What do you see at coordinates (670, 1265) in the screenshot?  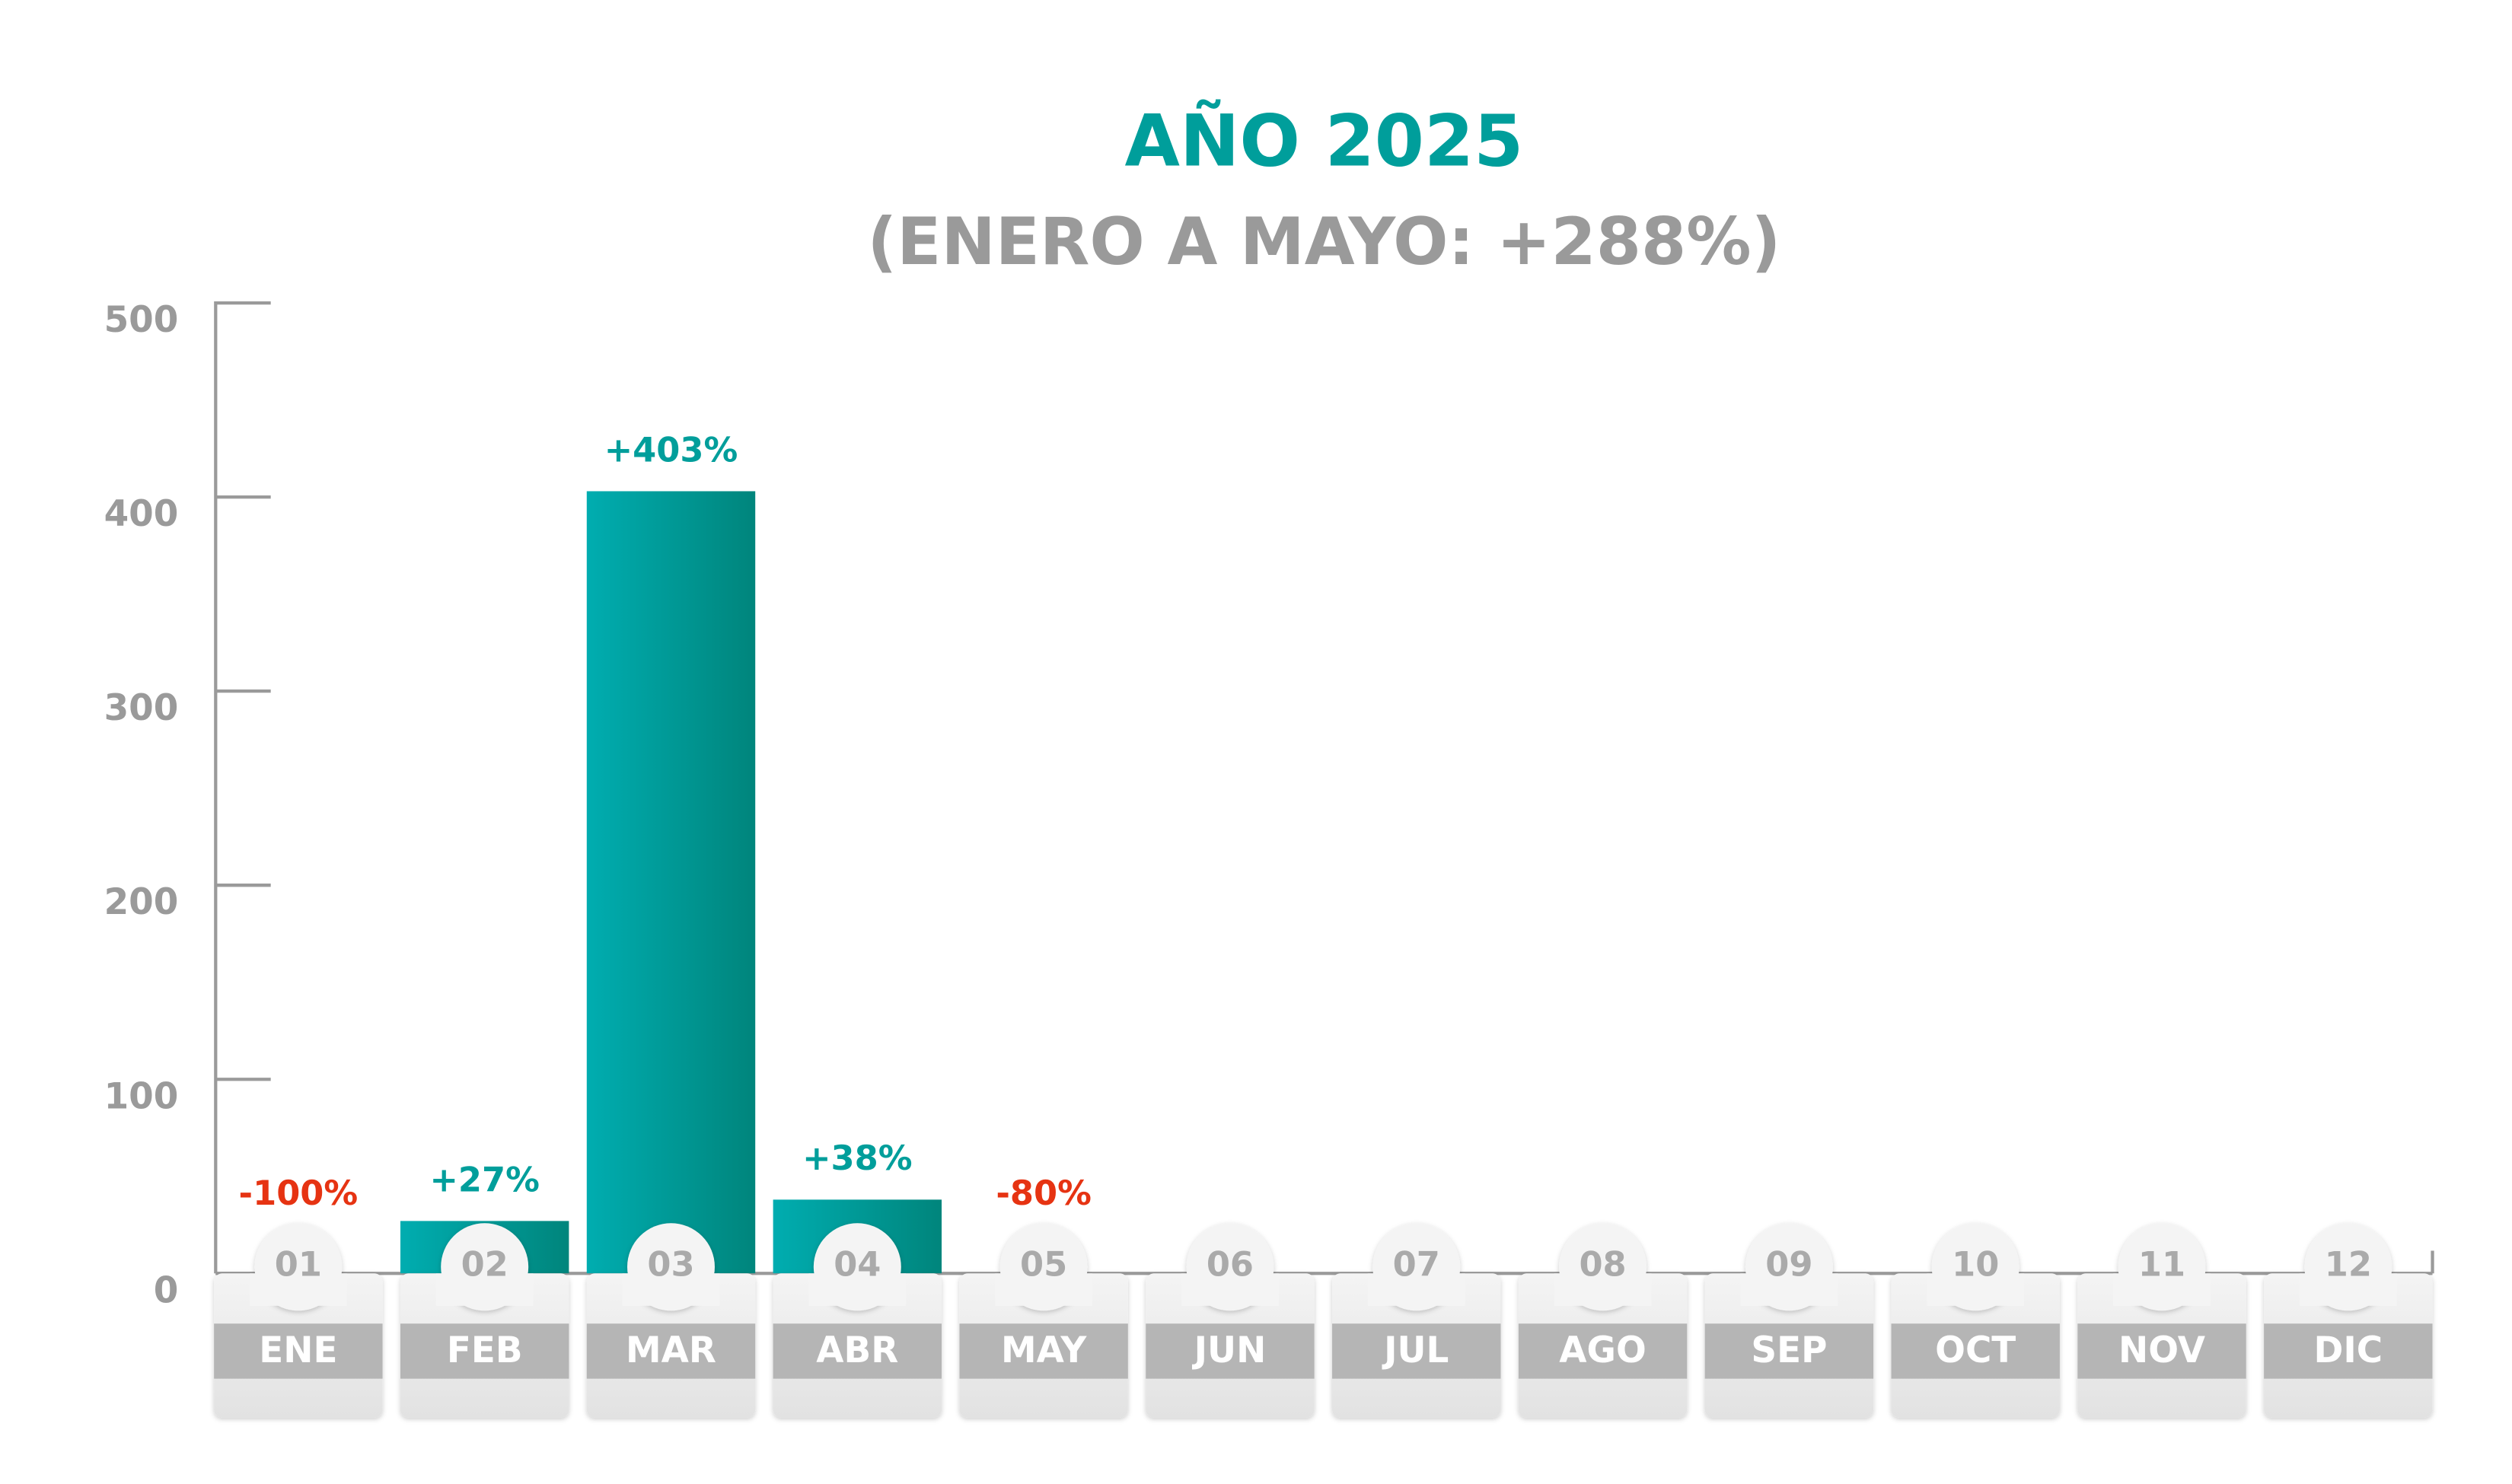 I see `month-number: 03` at bounding box center [670, 1265].